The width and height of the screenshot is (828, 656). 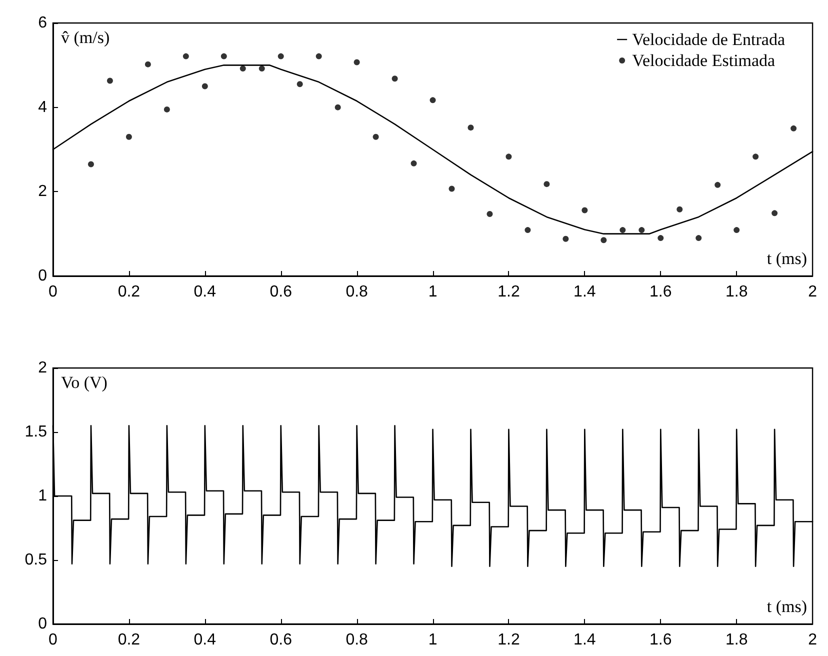 What do you see at coordinates (43, 23) in the screenshot?
I see `y-tick-label: 6` at bounding box center [43, 23].